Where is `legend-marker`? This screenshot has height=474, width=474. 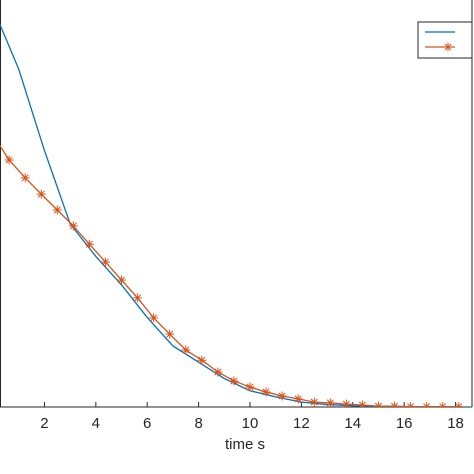 legend-marker is located at coordinates (448, 47).